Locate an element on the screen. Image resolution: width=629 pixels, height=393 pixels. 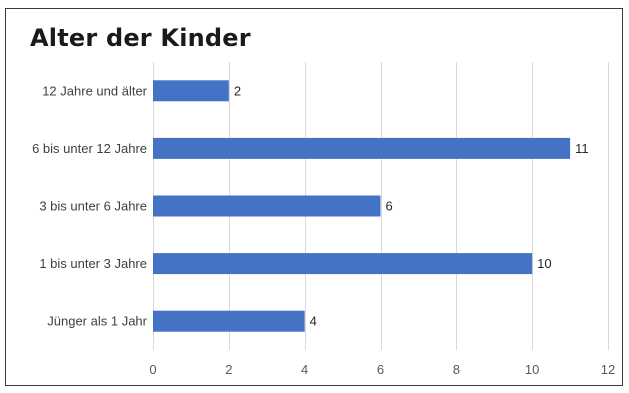
data-label: 4 is located at coordinates (313, 321).